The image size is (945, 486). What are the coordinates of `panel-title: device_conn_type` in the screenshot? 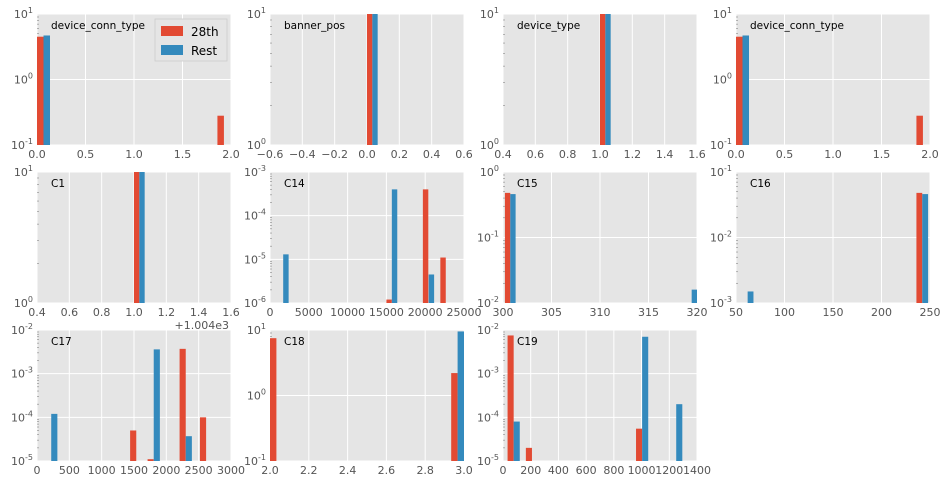 It's located at (98, 26).